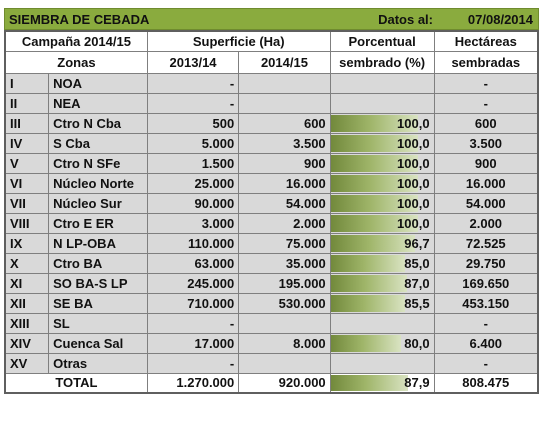 The image size is (545, 425). I want to click on table-row: X Ctro BA 63.000 35.000 85,0 29.750, so click(271, 263).